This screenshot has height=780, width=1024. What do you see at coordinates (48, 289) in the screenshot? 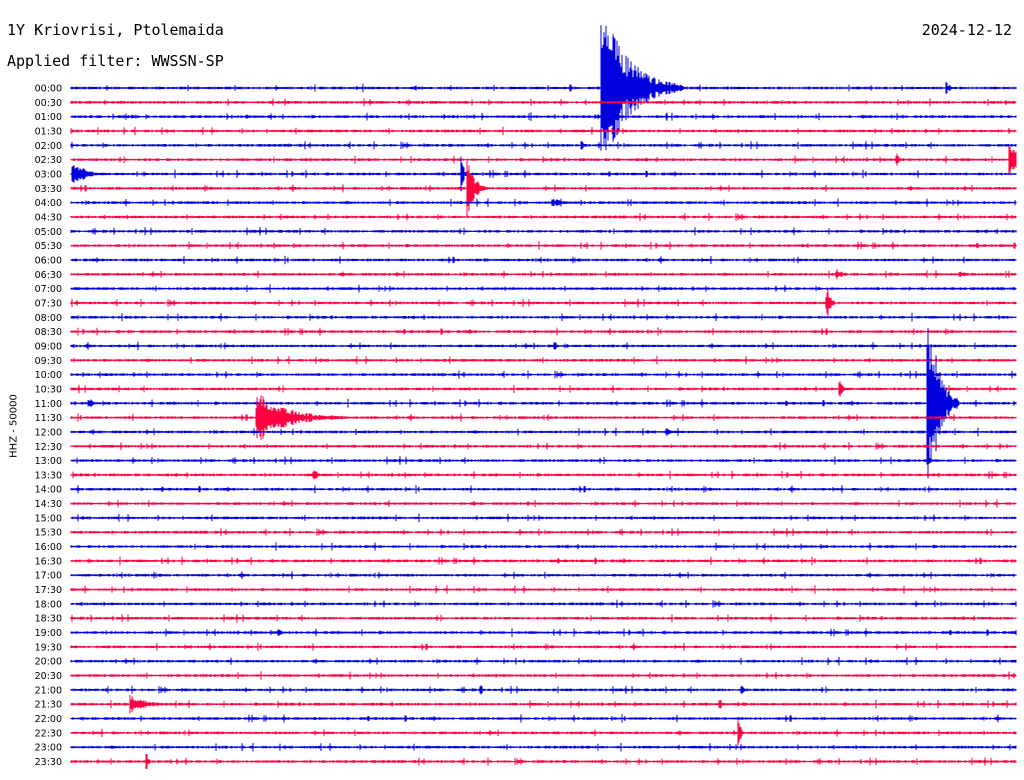
I see `row-time-label: 07:00` at bounding box center [48, 289].